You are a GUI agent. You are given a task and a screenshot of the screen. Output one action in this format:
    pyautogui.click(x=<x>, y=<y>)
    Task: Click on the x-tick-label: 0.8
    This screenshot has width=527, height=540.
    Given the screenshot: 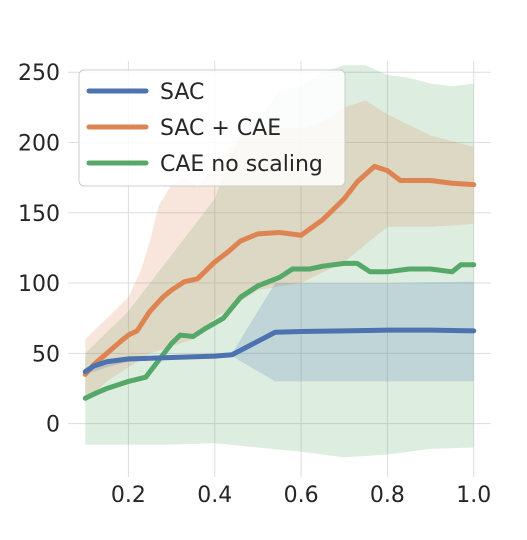 What is the action you would take?
    pyautogui.click(x=387, y=495)
    